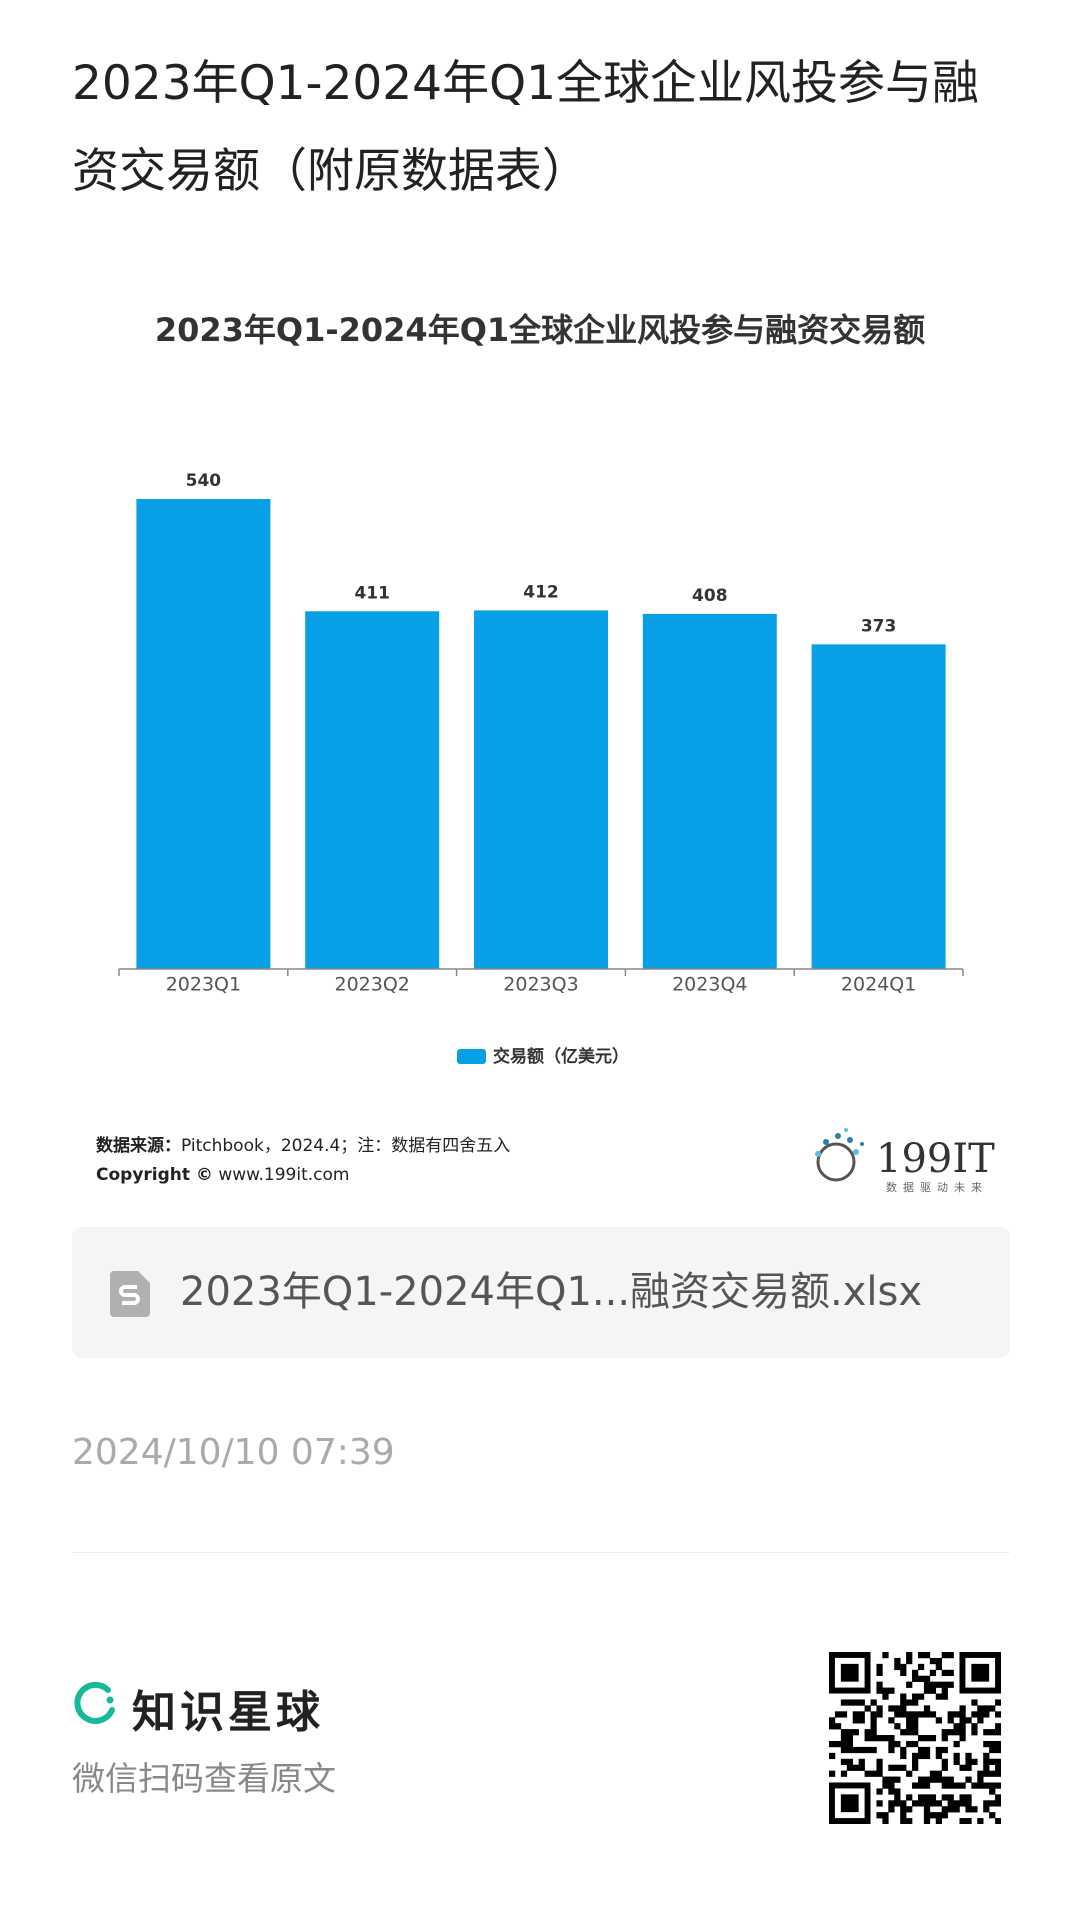 Image resolution: width=1080 pixels, height=1919 pixels. I want to click on file-card: 2023年Q1-2024年Q1...融资交易额.xlsx, so click(541, 1292).